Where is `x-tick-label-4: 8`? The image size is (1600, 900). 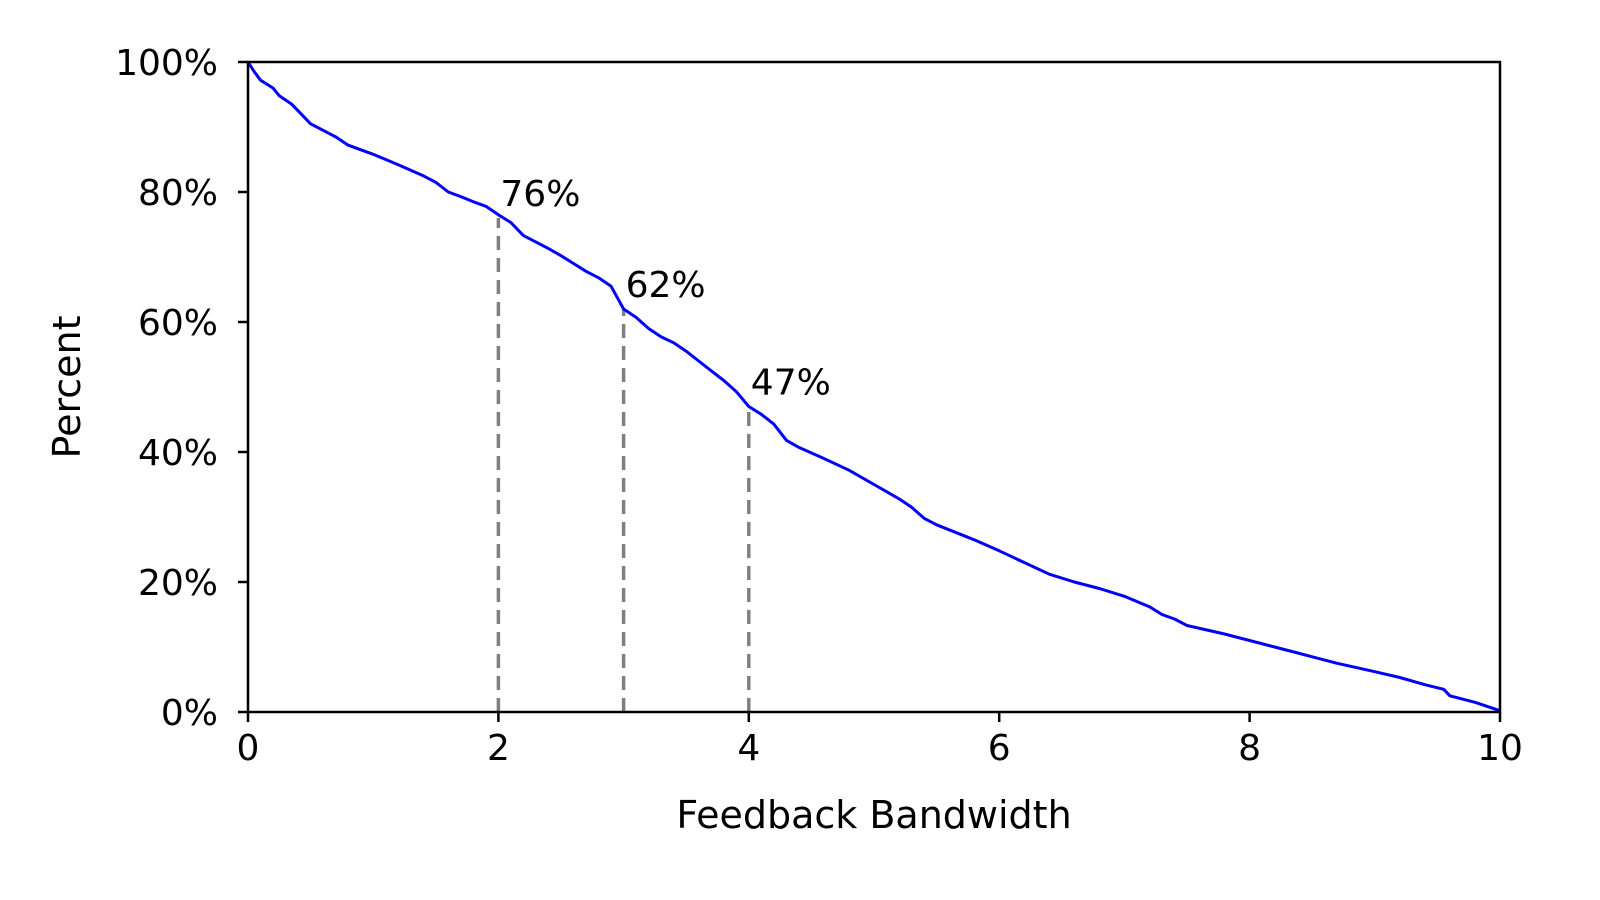
x-tick-label-4: 8 is located at coordinates (1249, 748).